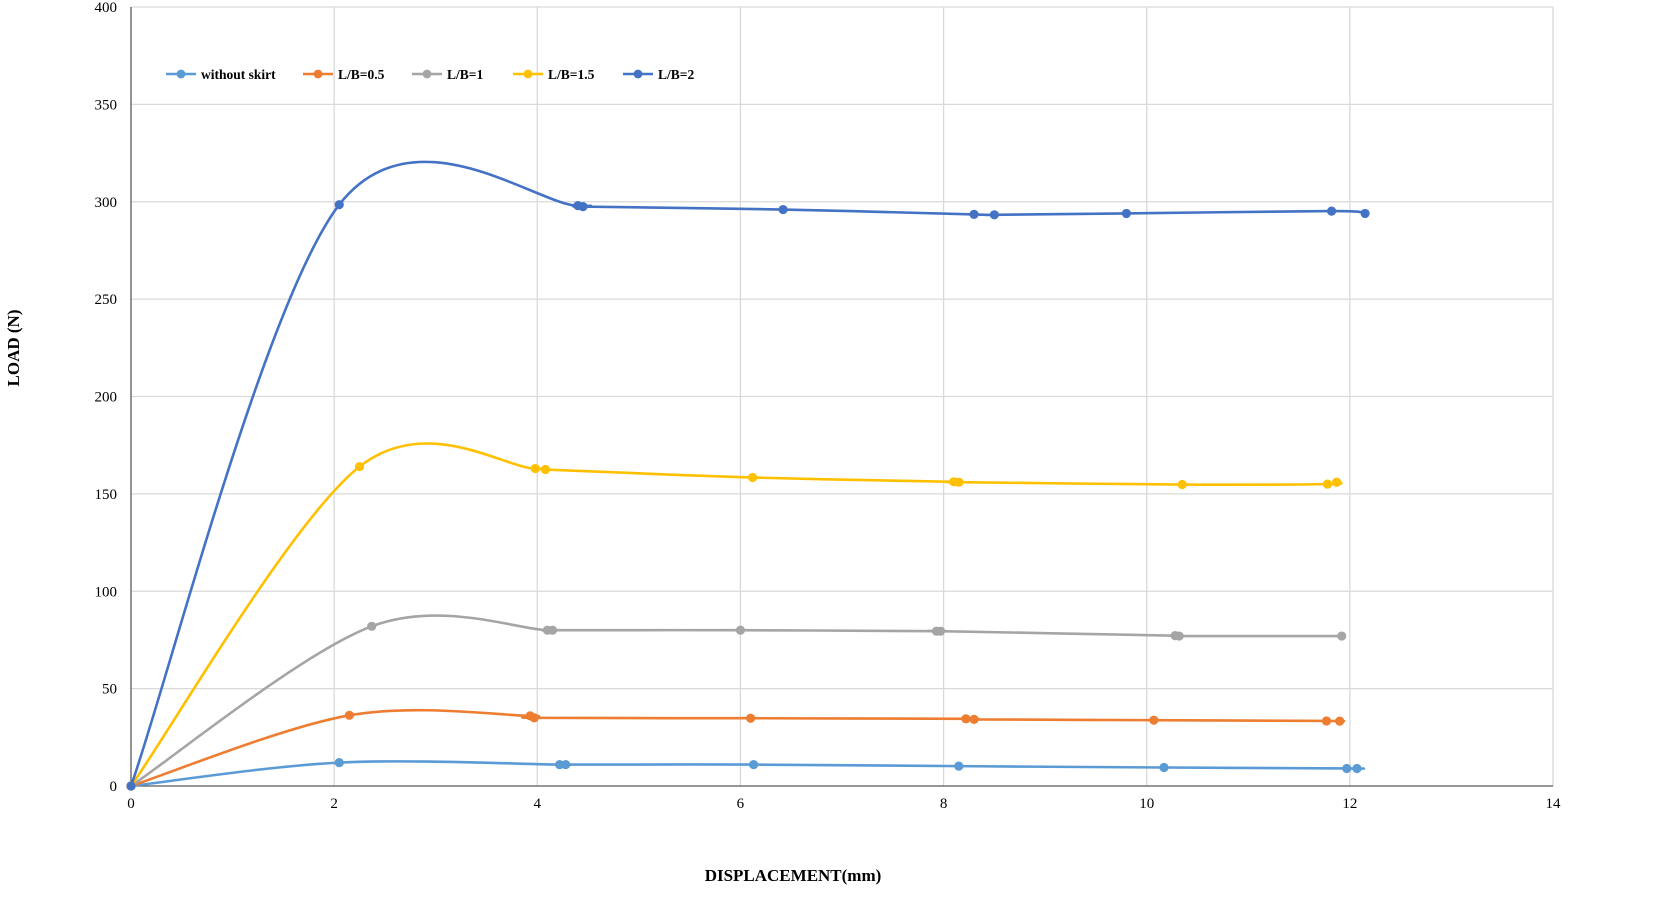 Image resolution: width=1665 pixels, height=921 pixels. What do you see at coordinates (106, 592) in the screenshot?
I see `y-tick-label: 100` at bounding box center [106, 592].